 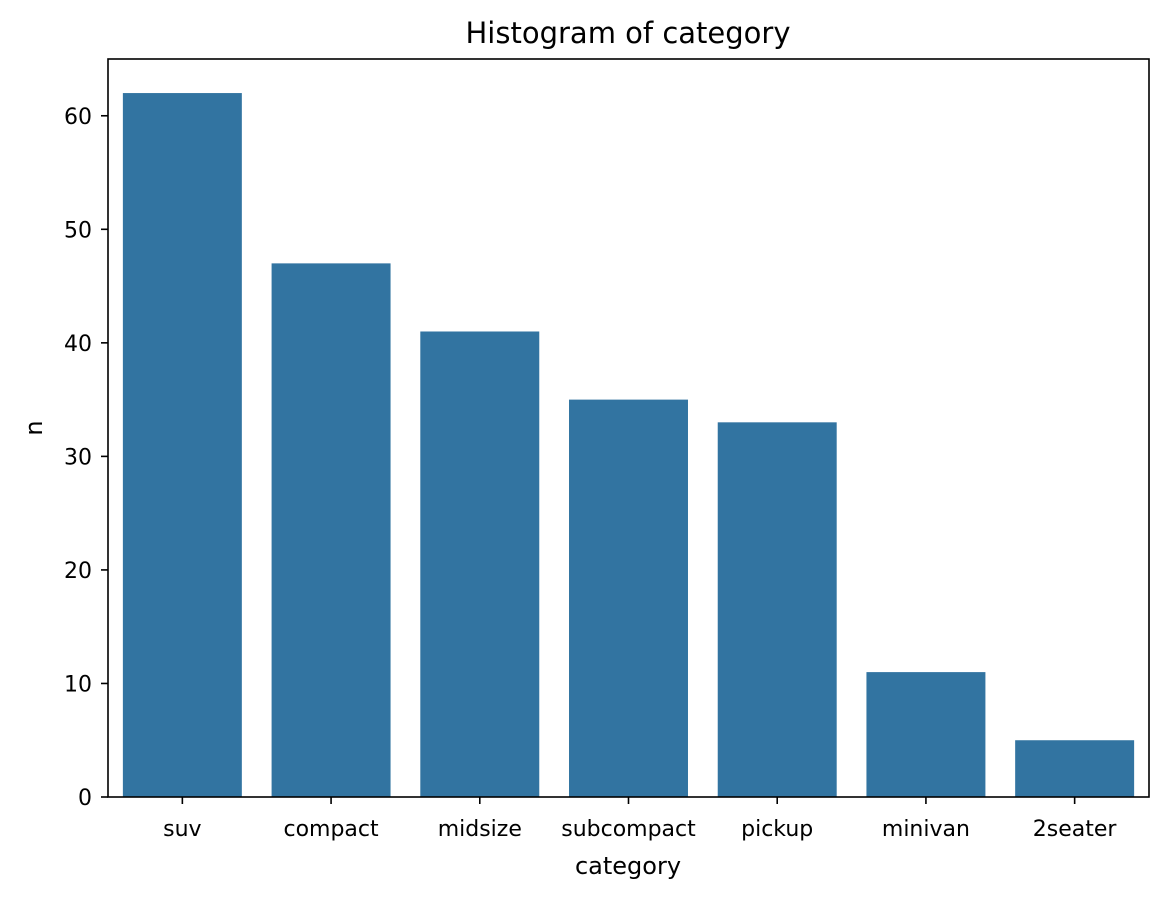 I want to click on y-tick-label: 10, so click(x=78, y=684).